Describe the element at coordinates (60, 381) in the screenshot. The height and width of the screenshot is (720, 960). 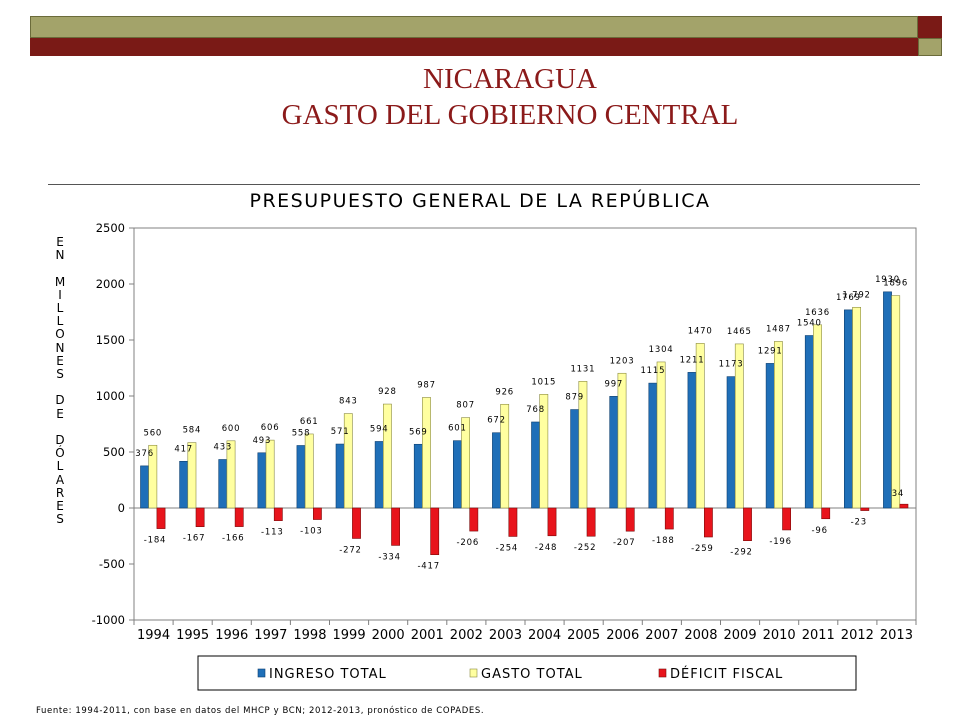
I see `y-axis-label: E N M I L L O N E S D E D Ó L A R E S` at that location.